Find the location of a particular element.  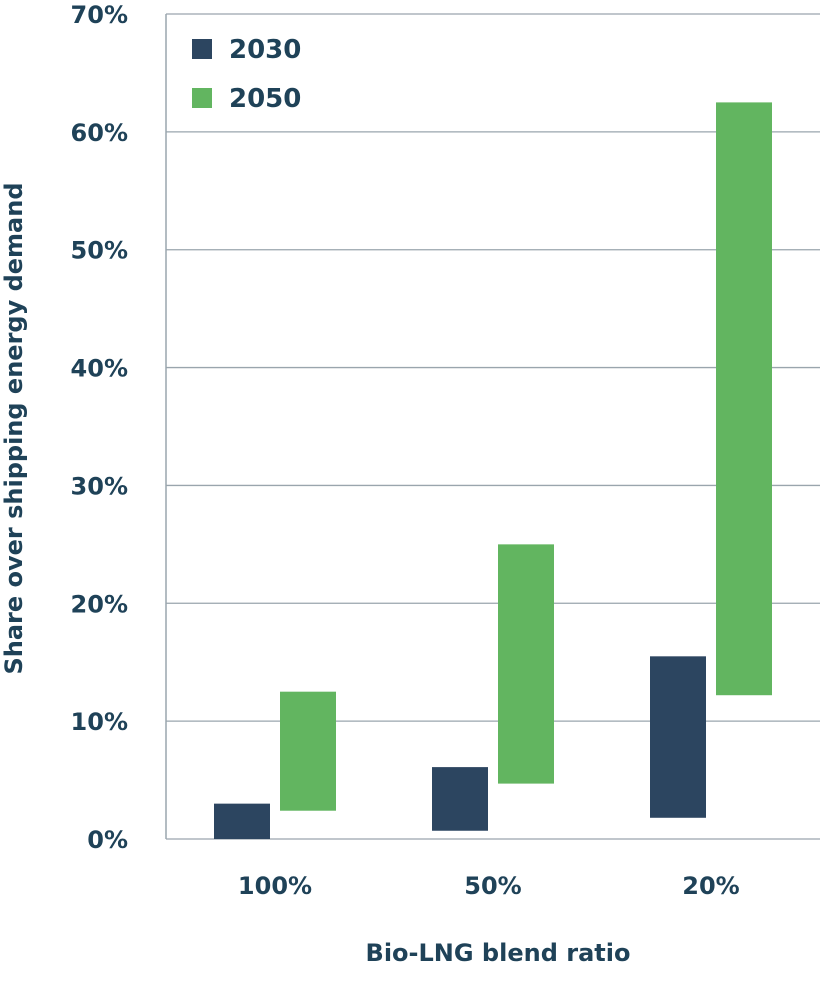

legend-label-2030: 2030 is located at coordinates (265, 50).